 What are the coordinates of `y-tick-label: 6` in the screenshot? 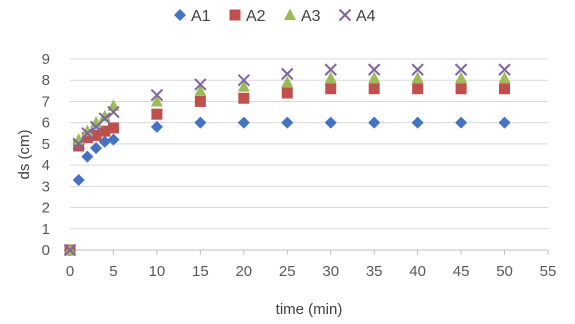 It's located at (46, 123).